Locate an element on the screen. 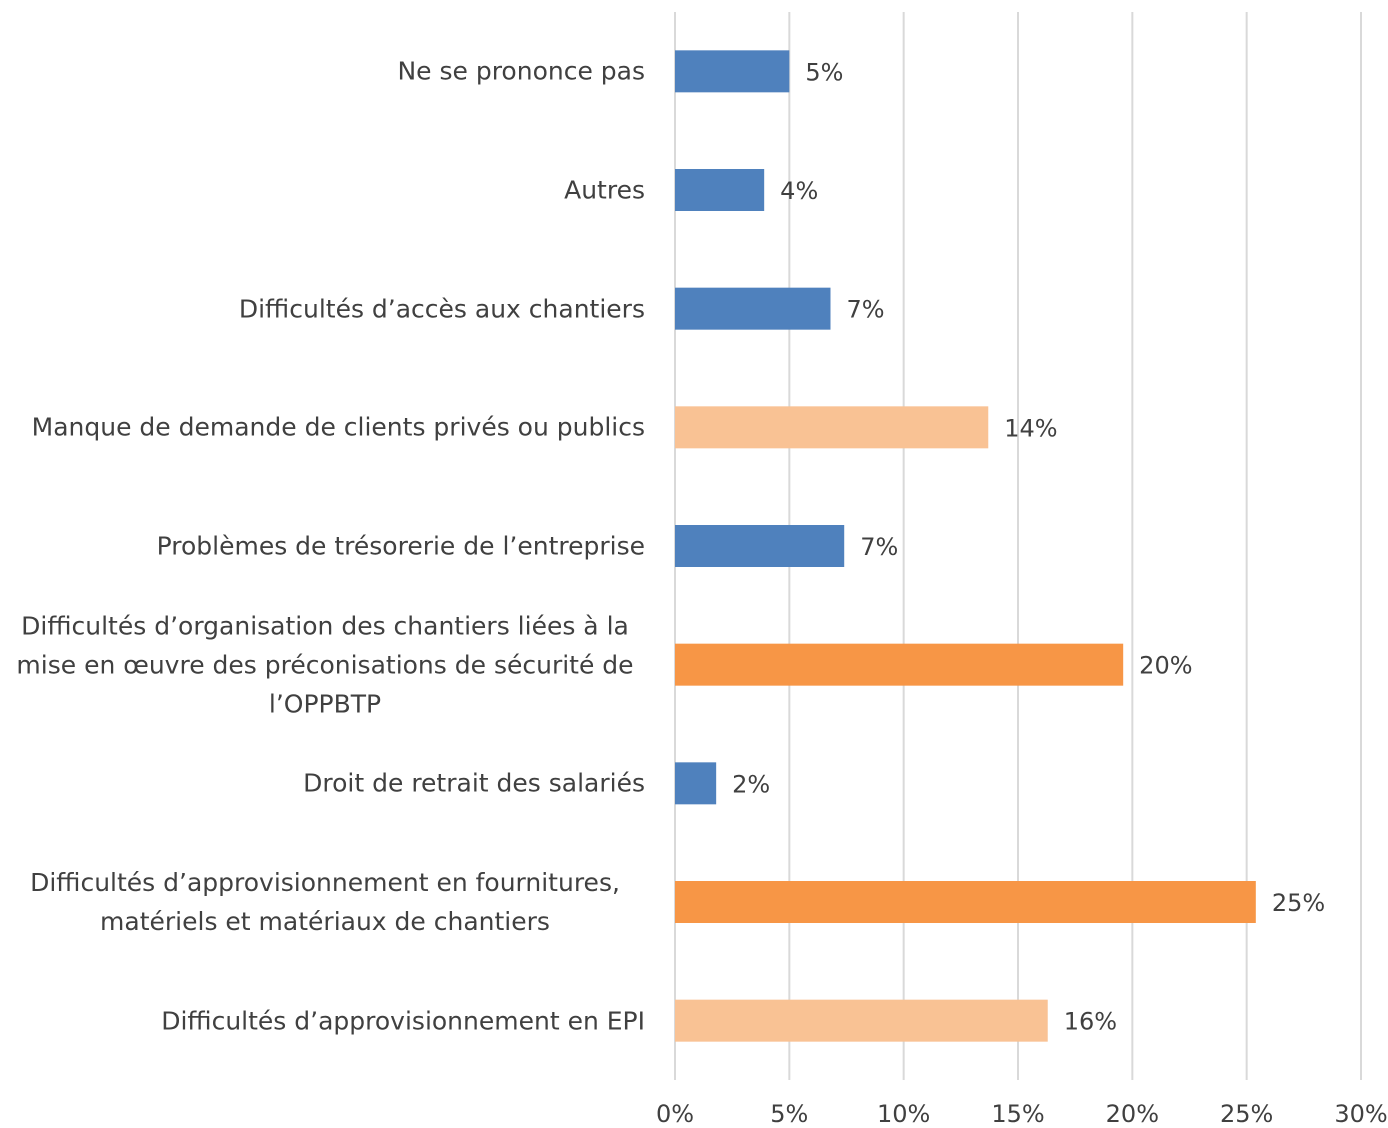  data-label: 2% is located at coordinates (751, 784).